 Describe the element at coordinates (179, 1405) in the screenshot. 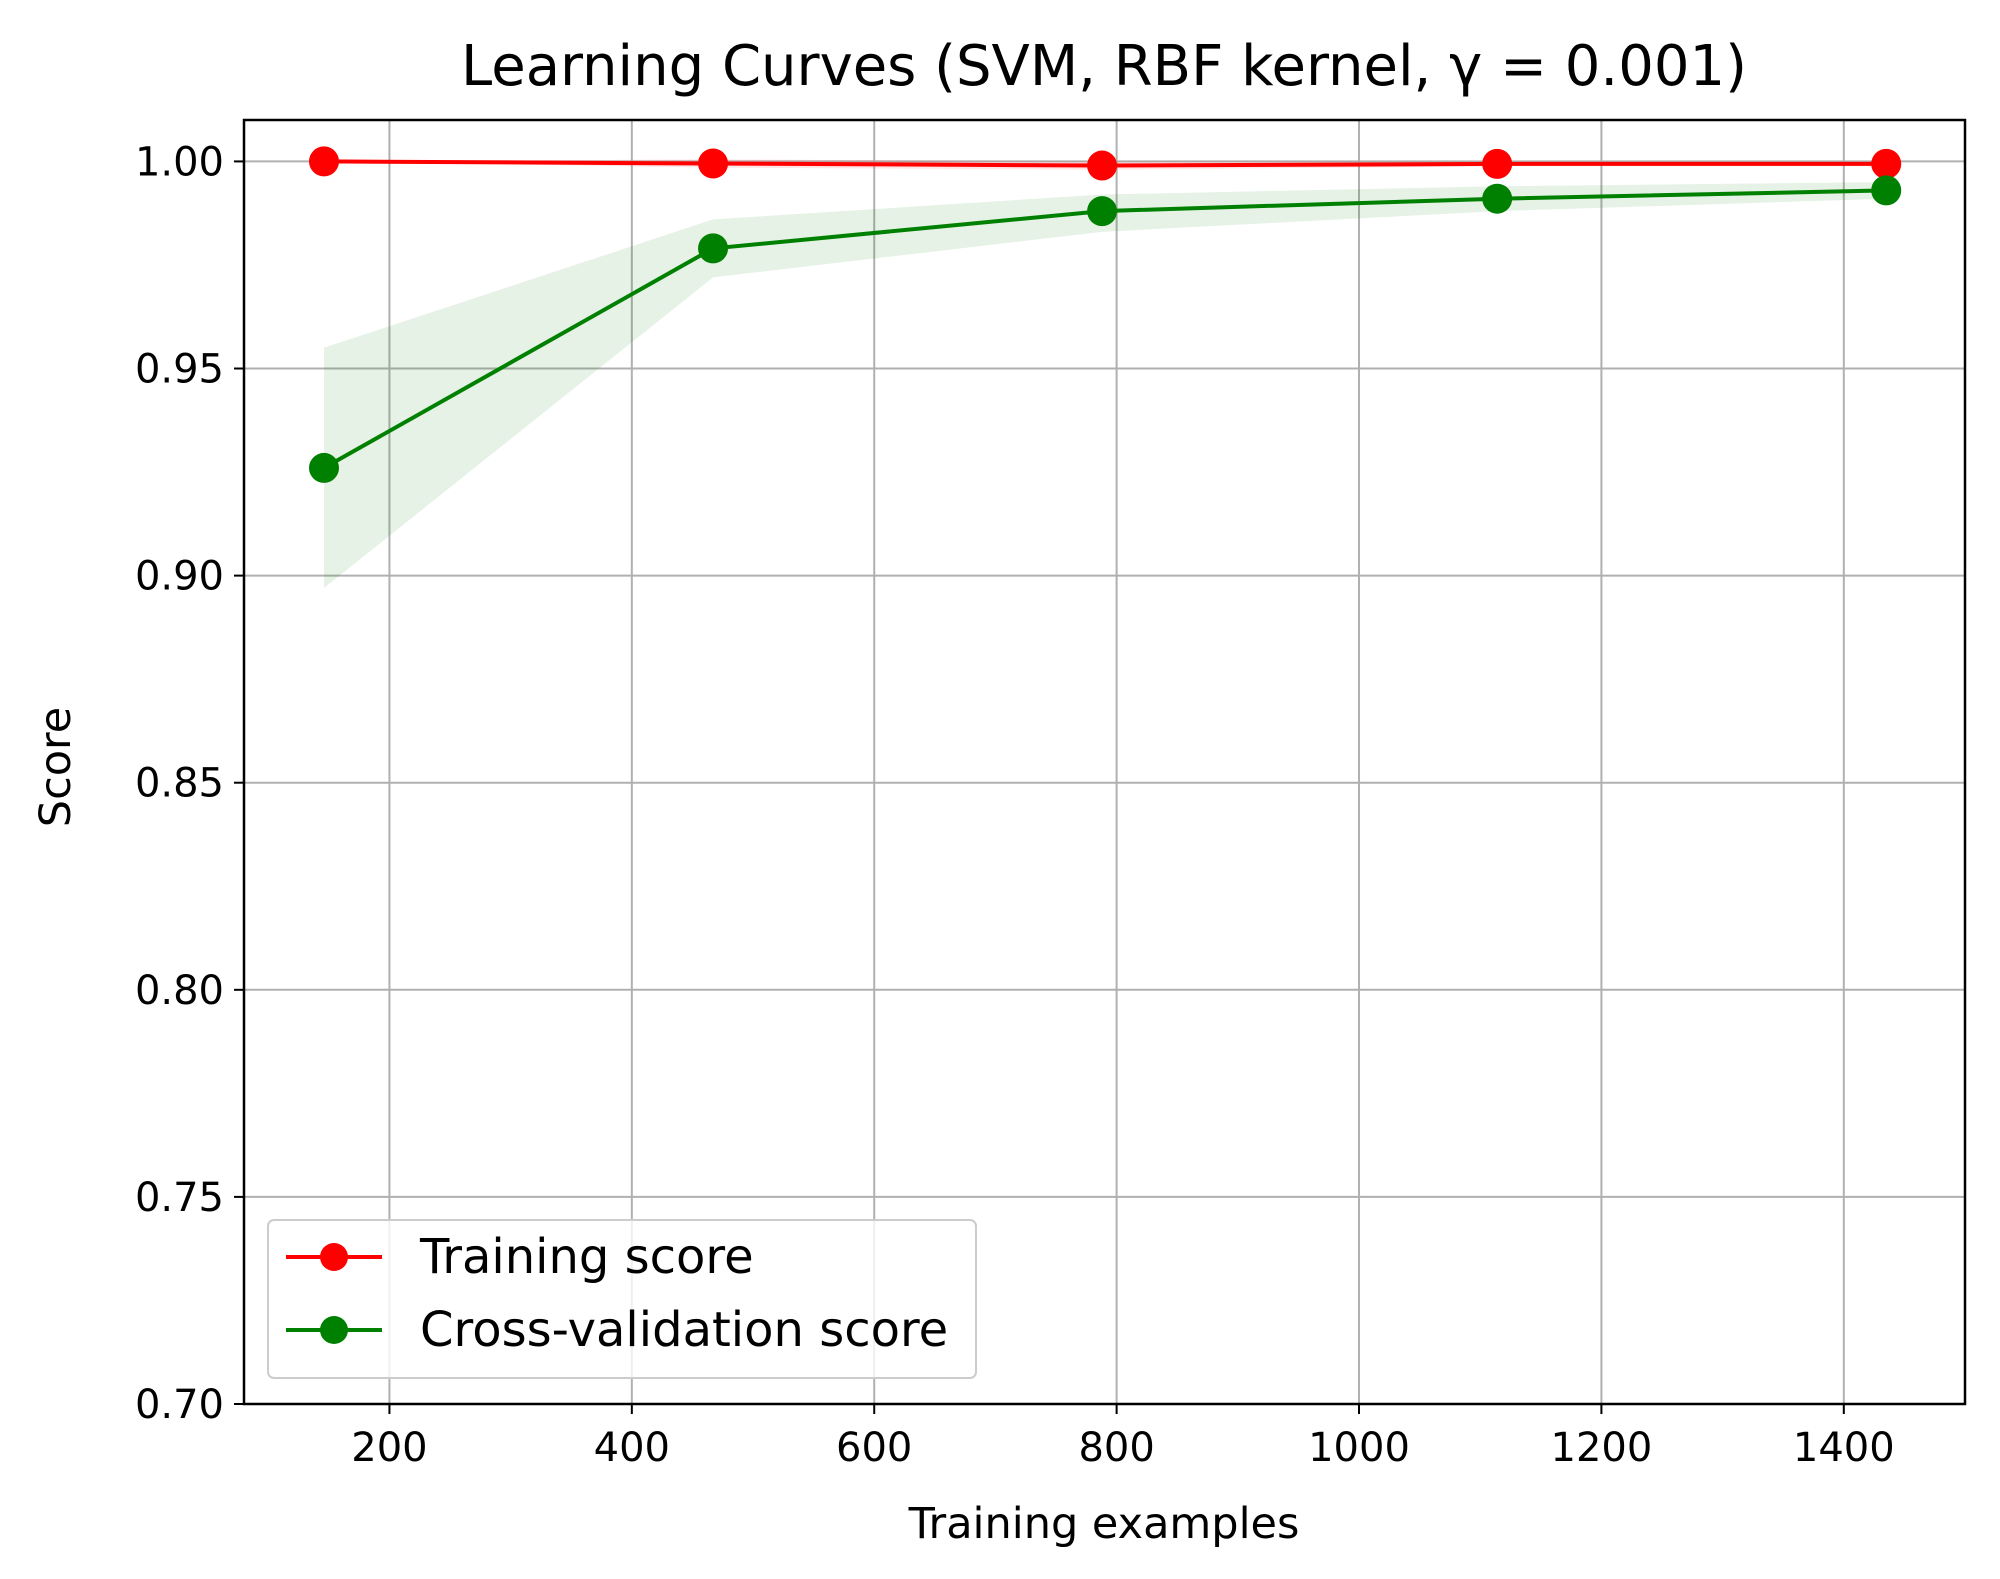

I see `y-tick-label: 0.70` at that location.